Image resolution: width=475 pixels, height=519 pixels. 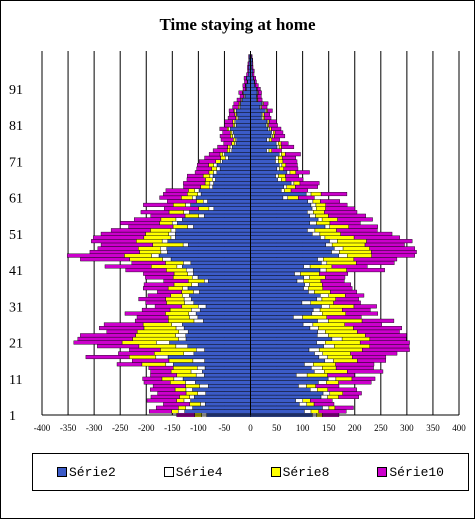 What do you see at coordinates (12, 416) in the screenshot?
I see `y-tick-label: 1` at bounding box center [12, 416].